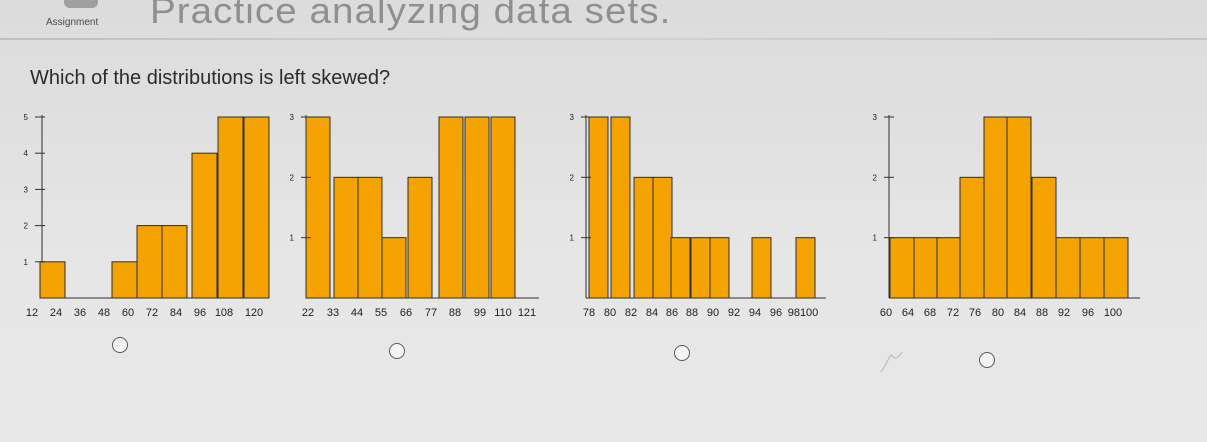 This screenshot has height=442, width=1207. I want to click on x-axis-tick-label: 77, so click(431, 313).